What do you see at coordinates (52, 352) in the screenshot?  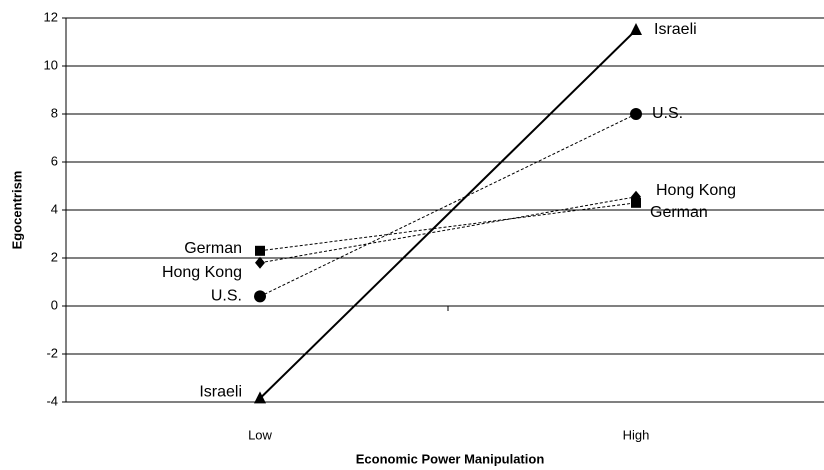 I see `y-tick-label: -2` at bounding box center [52, 352].